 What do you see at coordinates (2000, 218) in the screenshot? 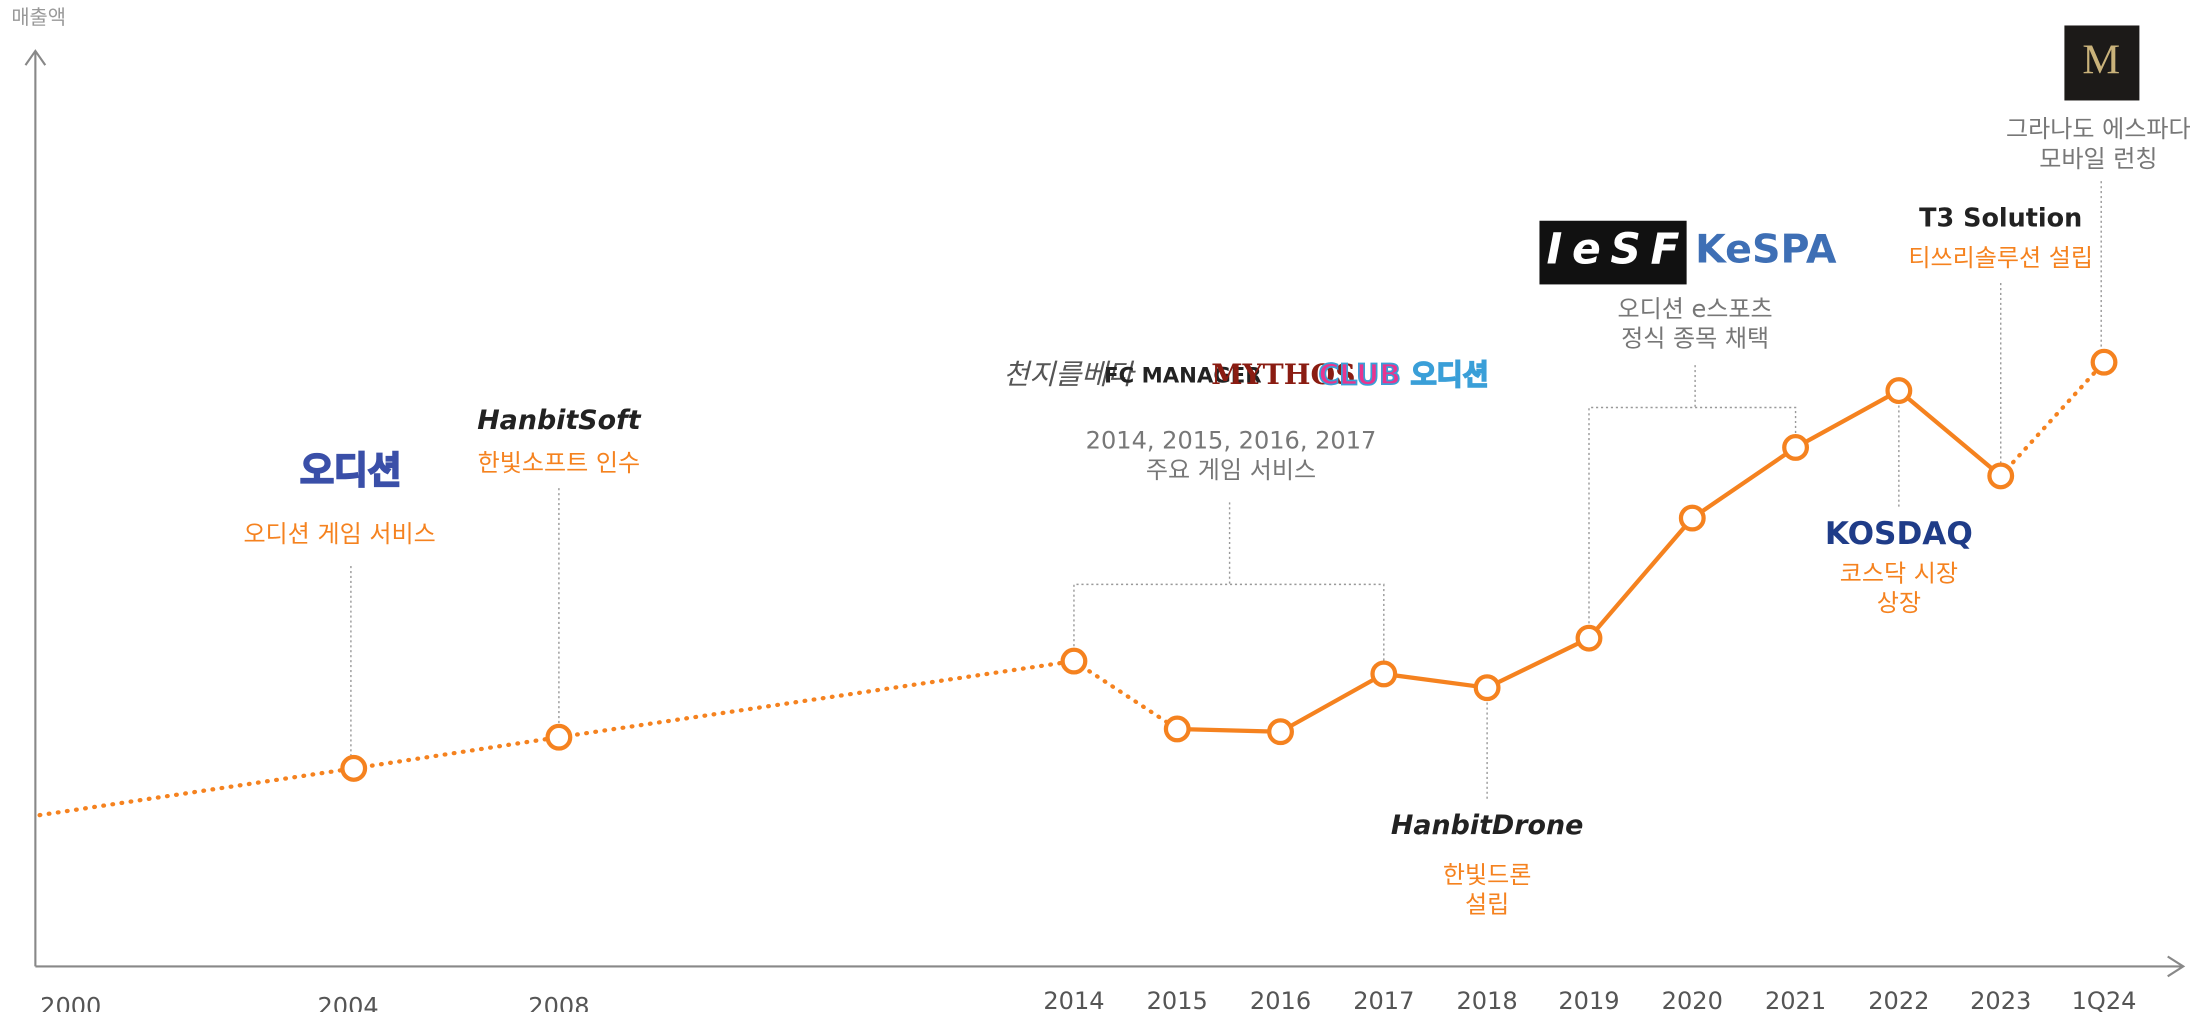
I see `logo: T3 Solution` at bounding box center [2000, 218].